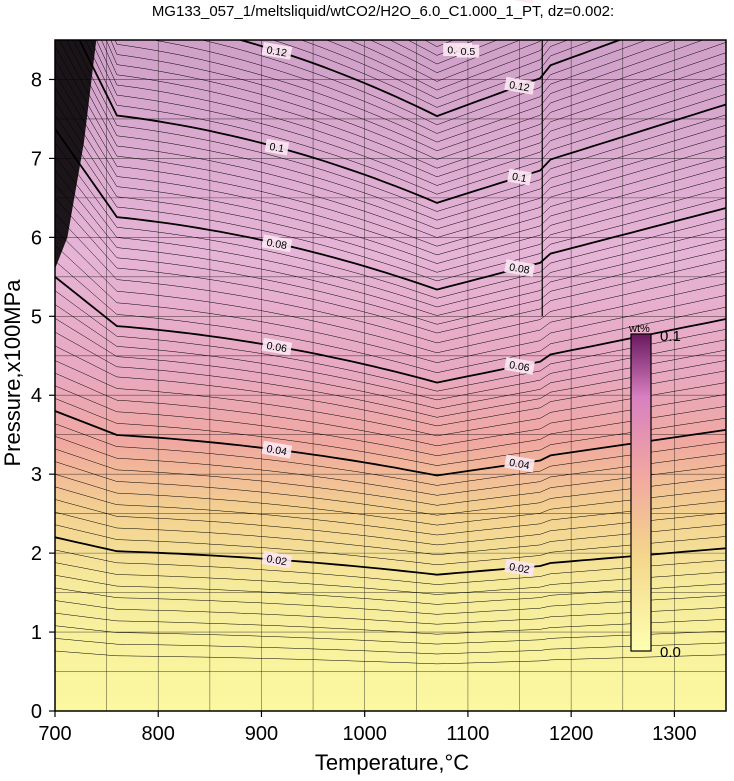 The image size is (734, 781). I want to click on y-tick-label: 3, so click(36, 475).